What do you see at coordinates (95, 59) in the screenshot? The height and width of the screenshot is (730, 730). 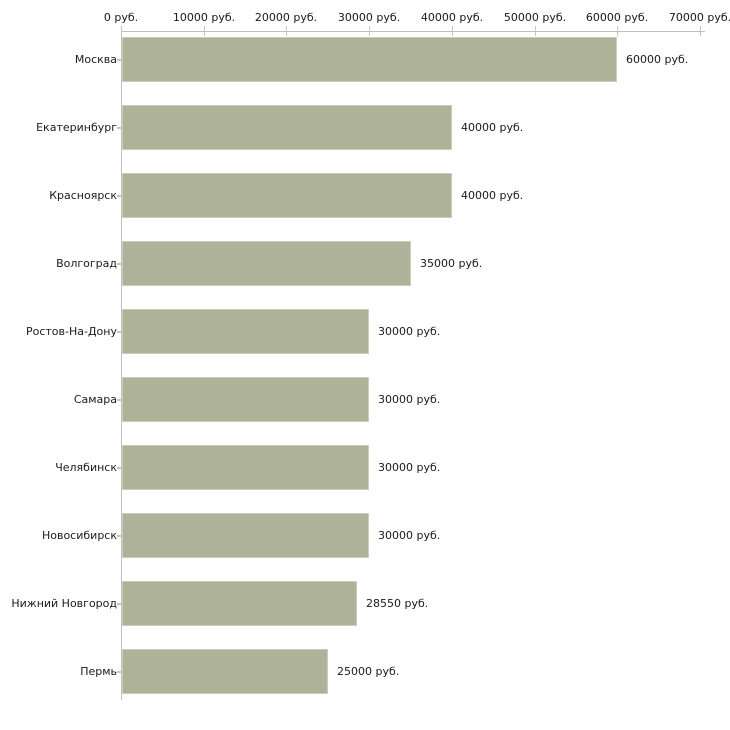 I see `category-label: Москва` at bounding box center [95, 59].